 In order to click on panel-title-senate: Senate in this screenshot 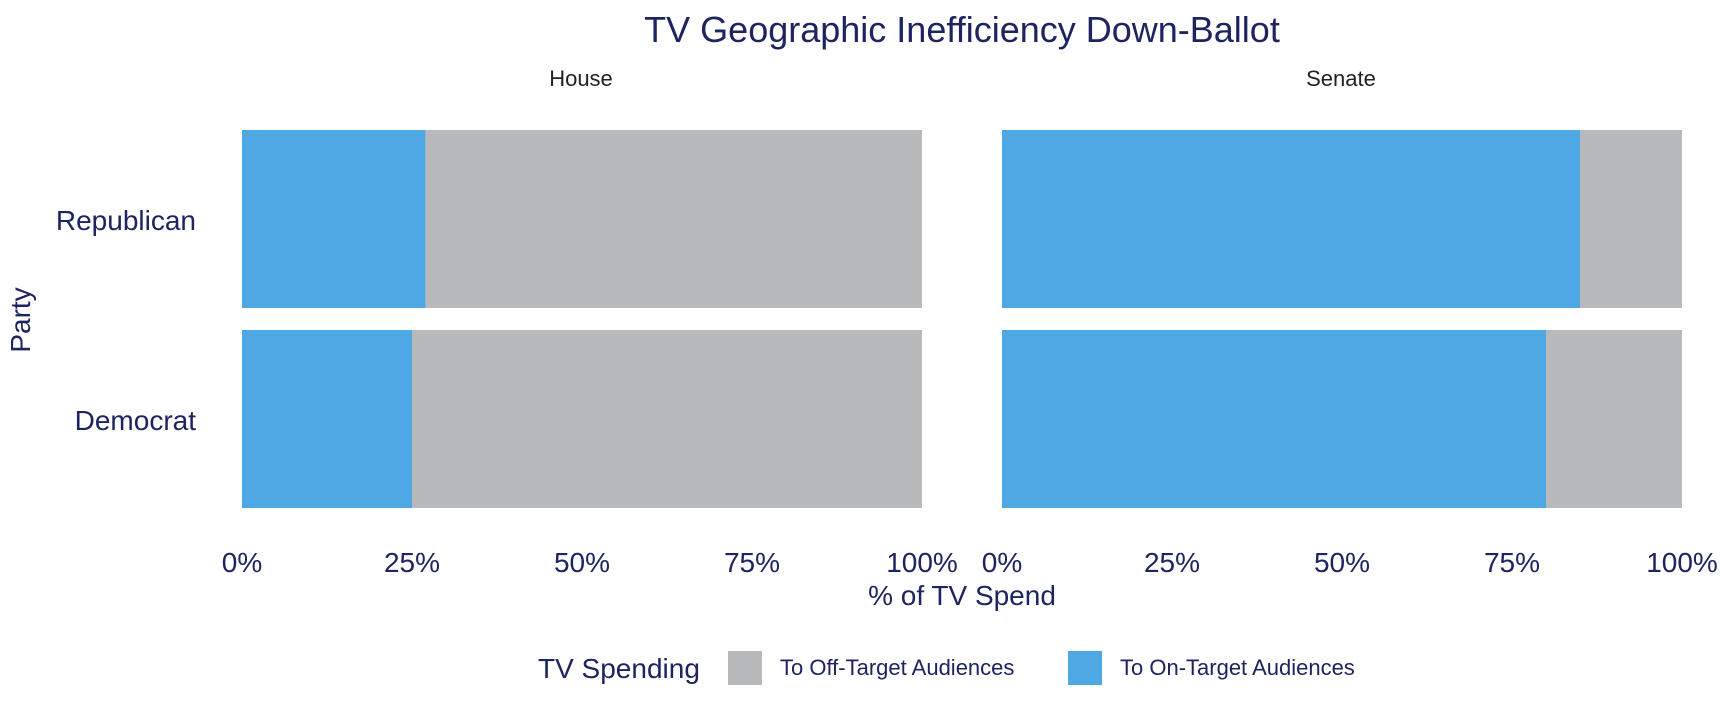, I will do `click(1341, 78)`.